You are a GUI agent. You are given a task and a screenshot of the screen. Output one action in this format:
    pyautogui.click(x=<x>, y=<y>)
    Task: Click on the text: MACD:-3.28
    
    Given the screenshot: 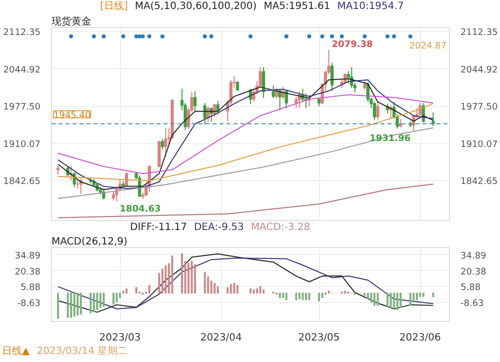 What is the action you would take?
    pyautogui.click(x=280, y=227)
    